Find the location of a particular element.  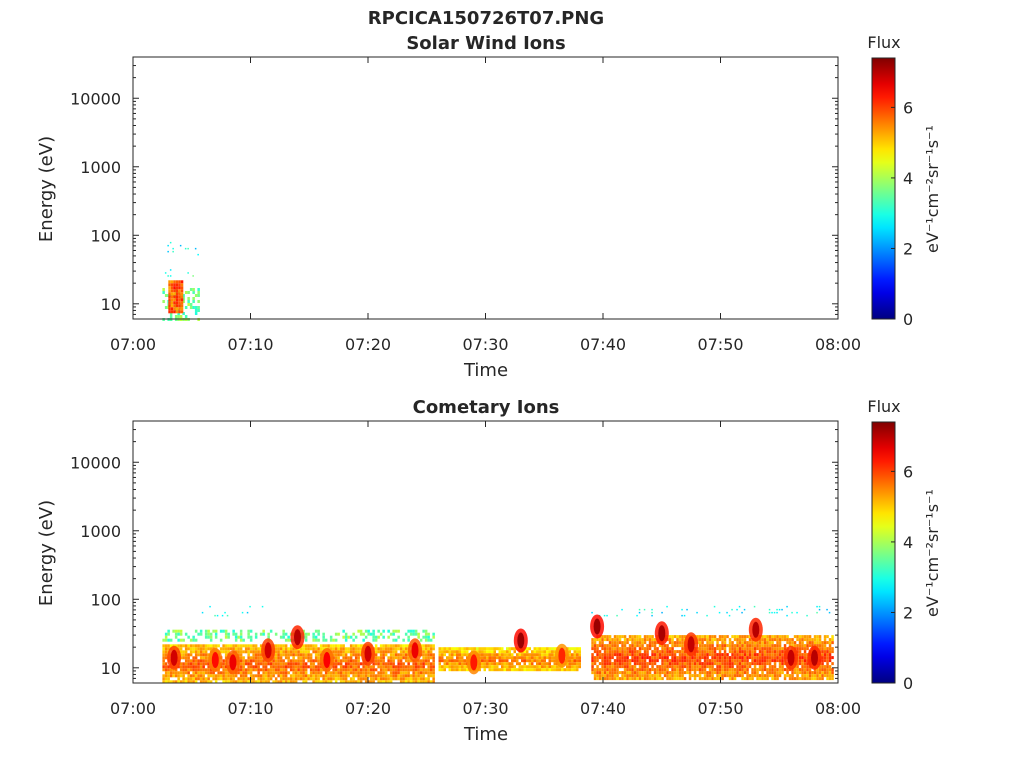

colorbar-unit-top: eV⁻¹cm⁻²sr⁻¹s⁻¹ is located at coordinates (932, 189).